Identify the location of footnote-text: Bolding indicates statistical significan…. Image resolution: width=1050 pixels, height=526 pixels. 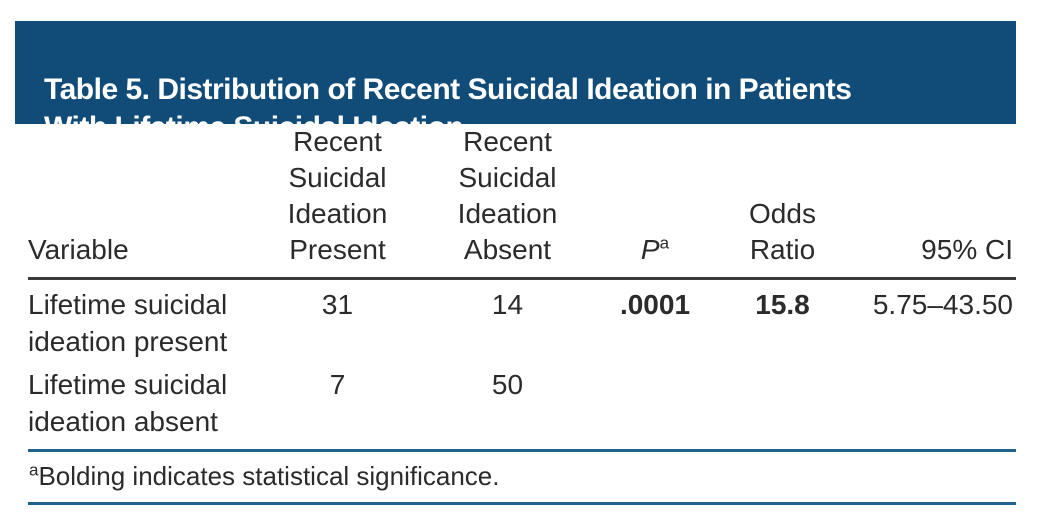
(269, 476).